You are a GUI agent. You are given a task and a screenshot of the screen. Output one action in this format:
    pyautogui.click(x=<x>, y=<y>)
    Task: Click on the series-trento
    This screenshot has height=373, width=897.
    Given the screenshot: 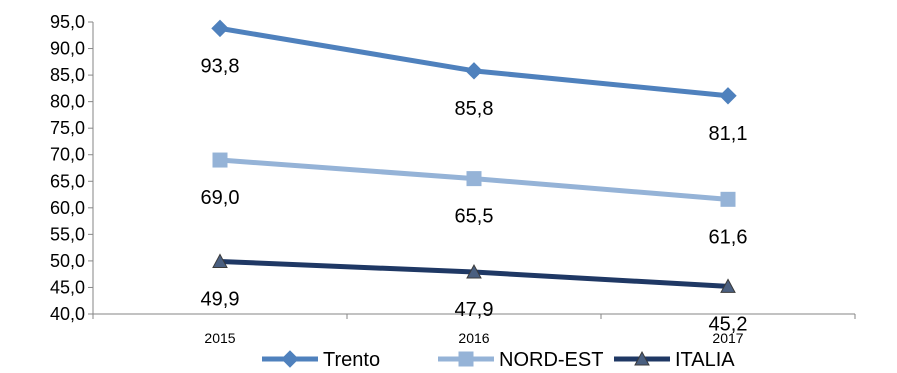 What is the action you would take?
    pyautogui.click(x=474, y=62)
    